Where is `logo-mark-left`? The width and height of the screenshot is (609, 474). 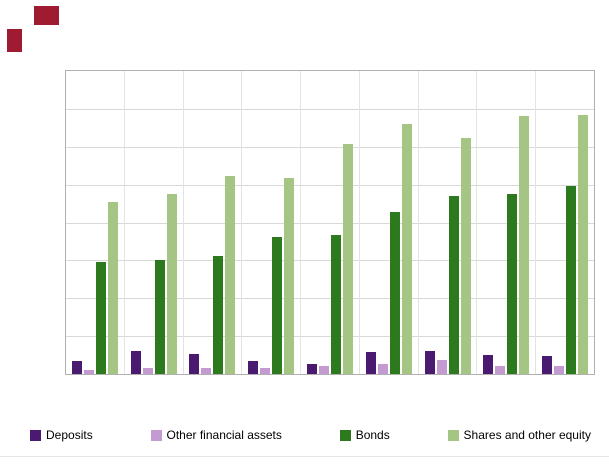
logo-mark-left is located at coordinates (14, 40).